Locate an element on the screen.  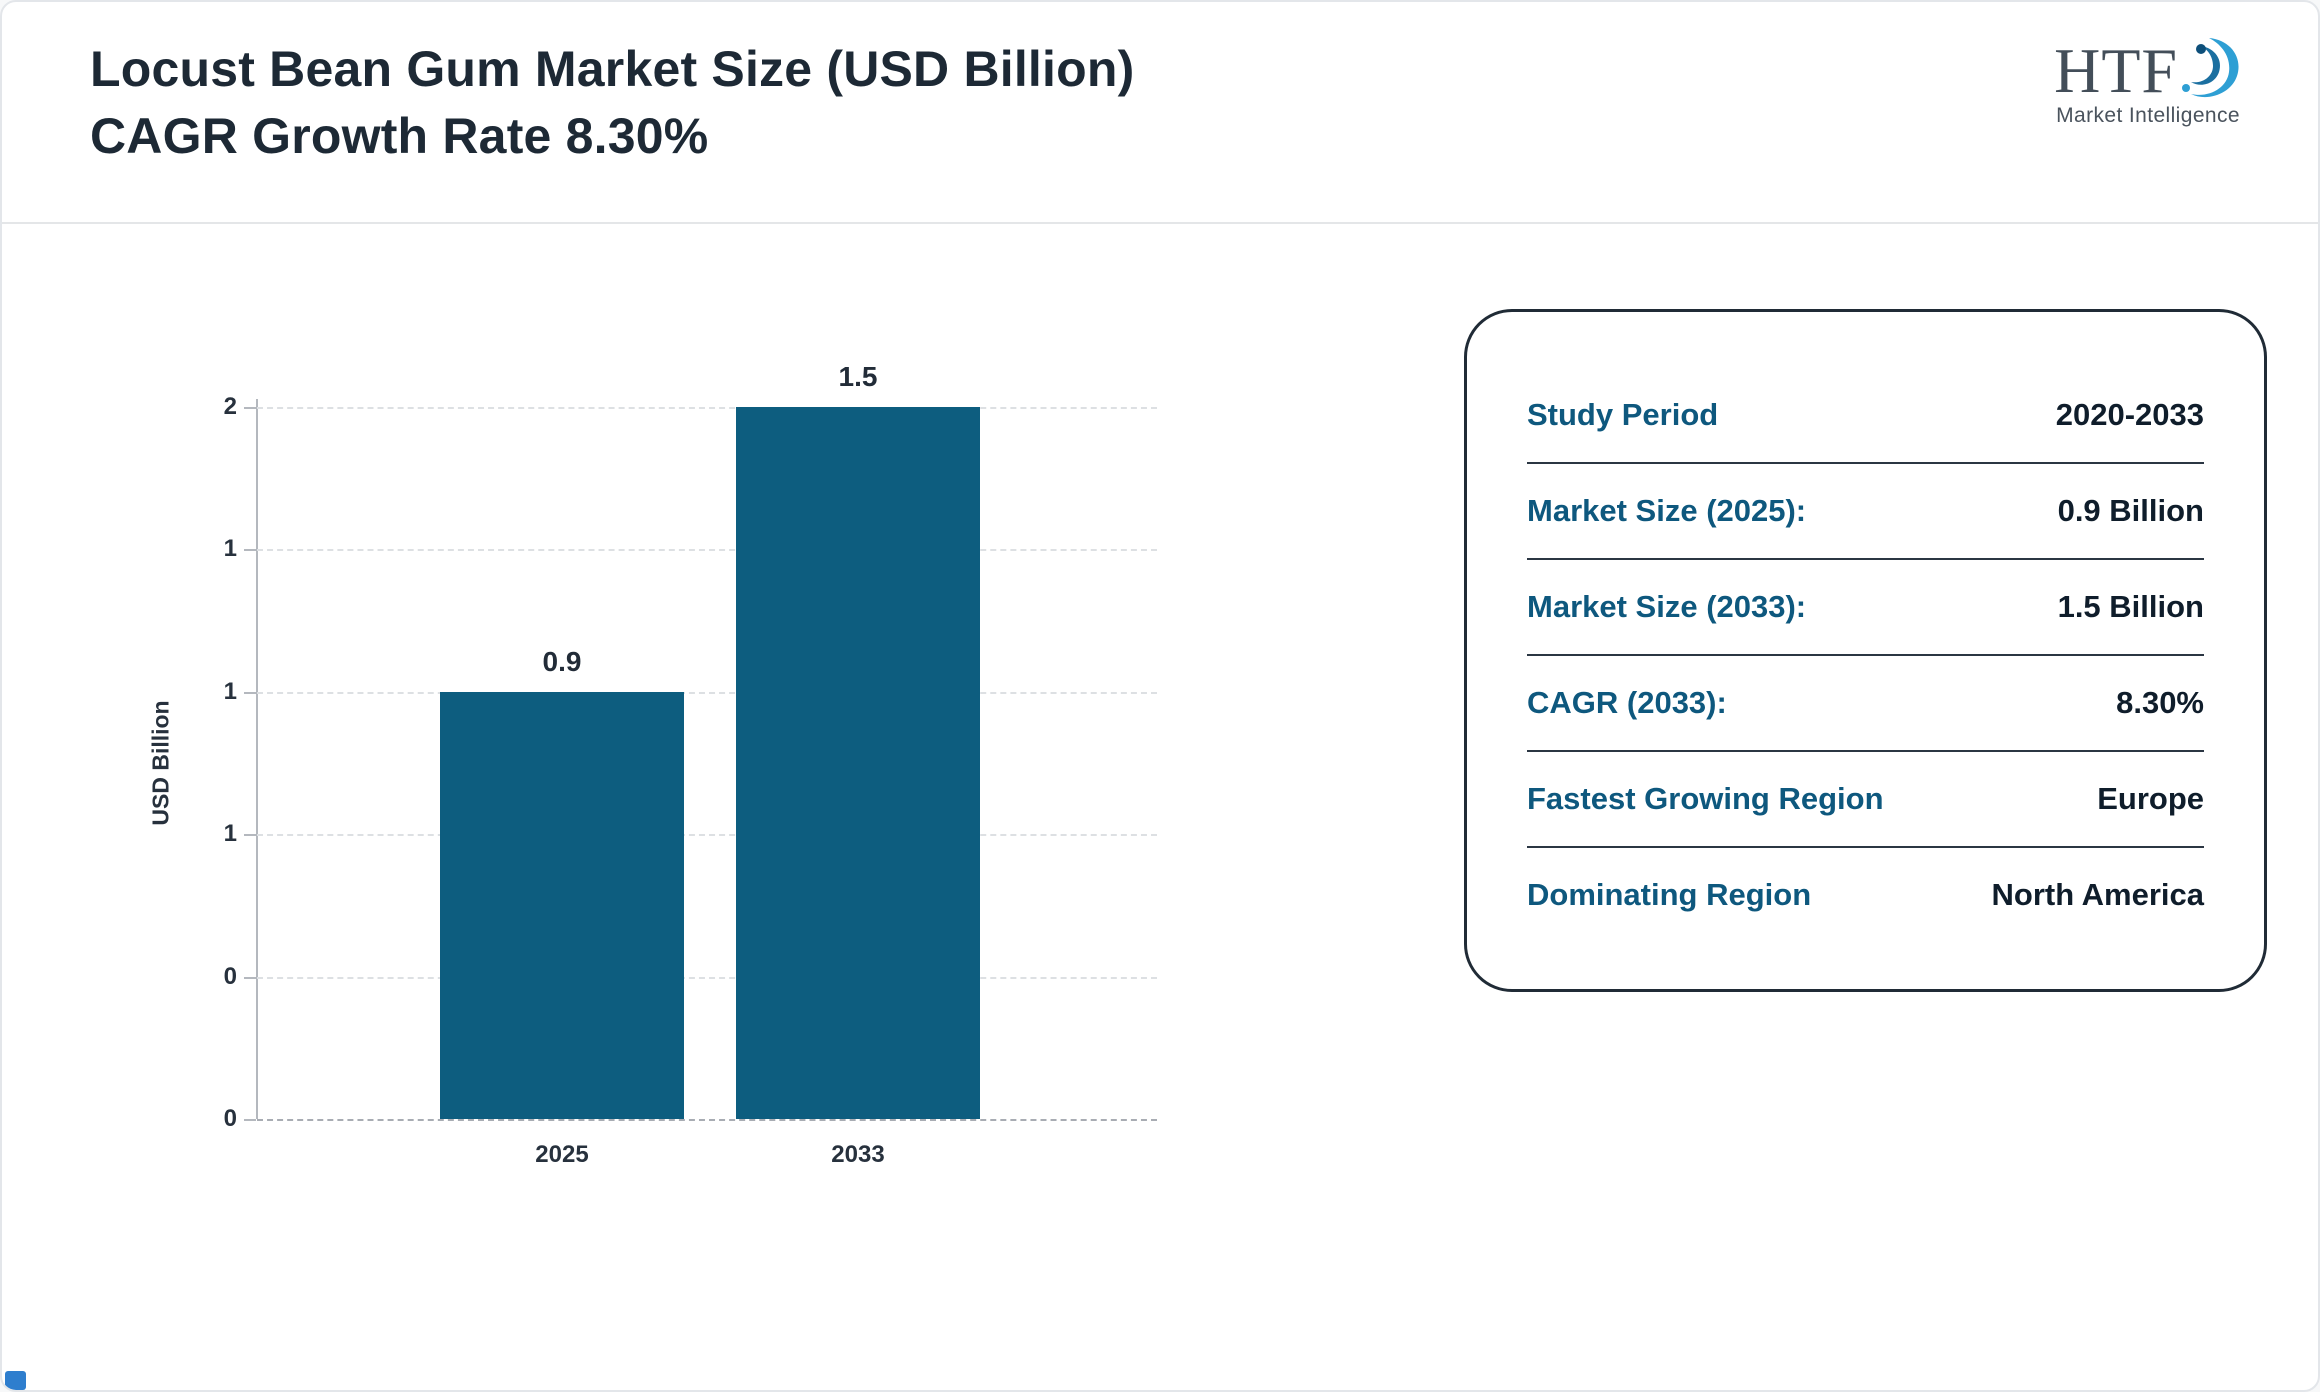
summary-row: CAGR (2033): 8.30% is located at coordinates (1865, 704).